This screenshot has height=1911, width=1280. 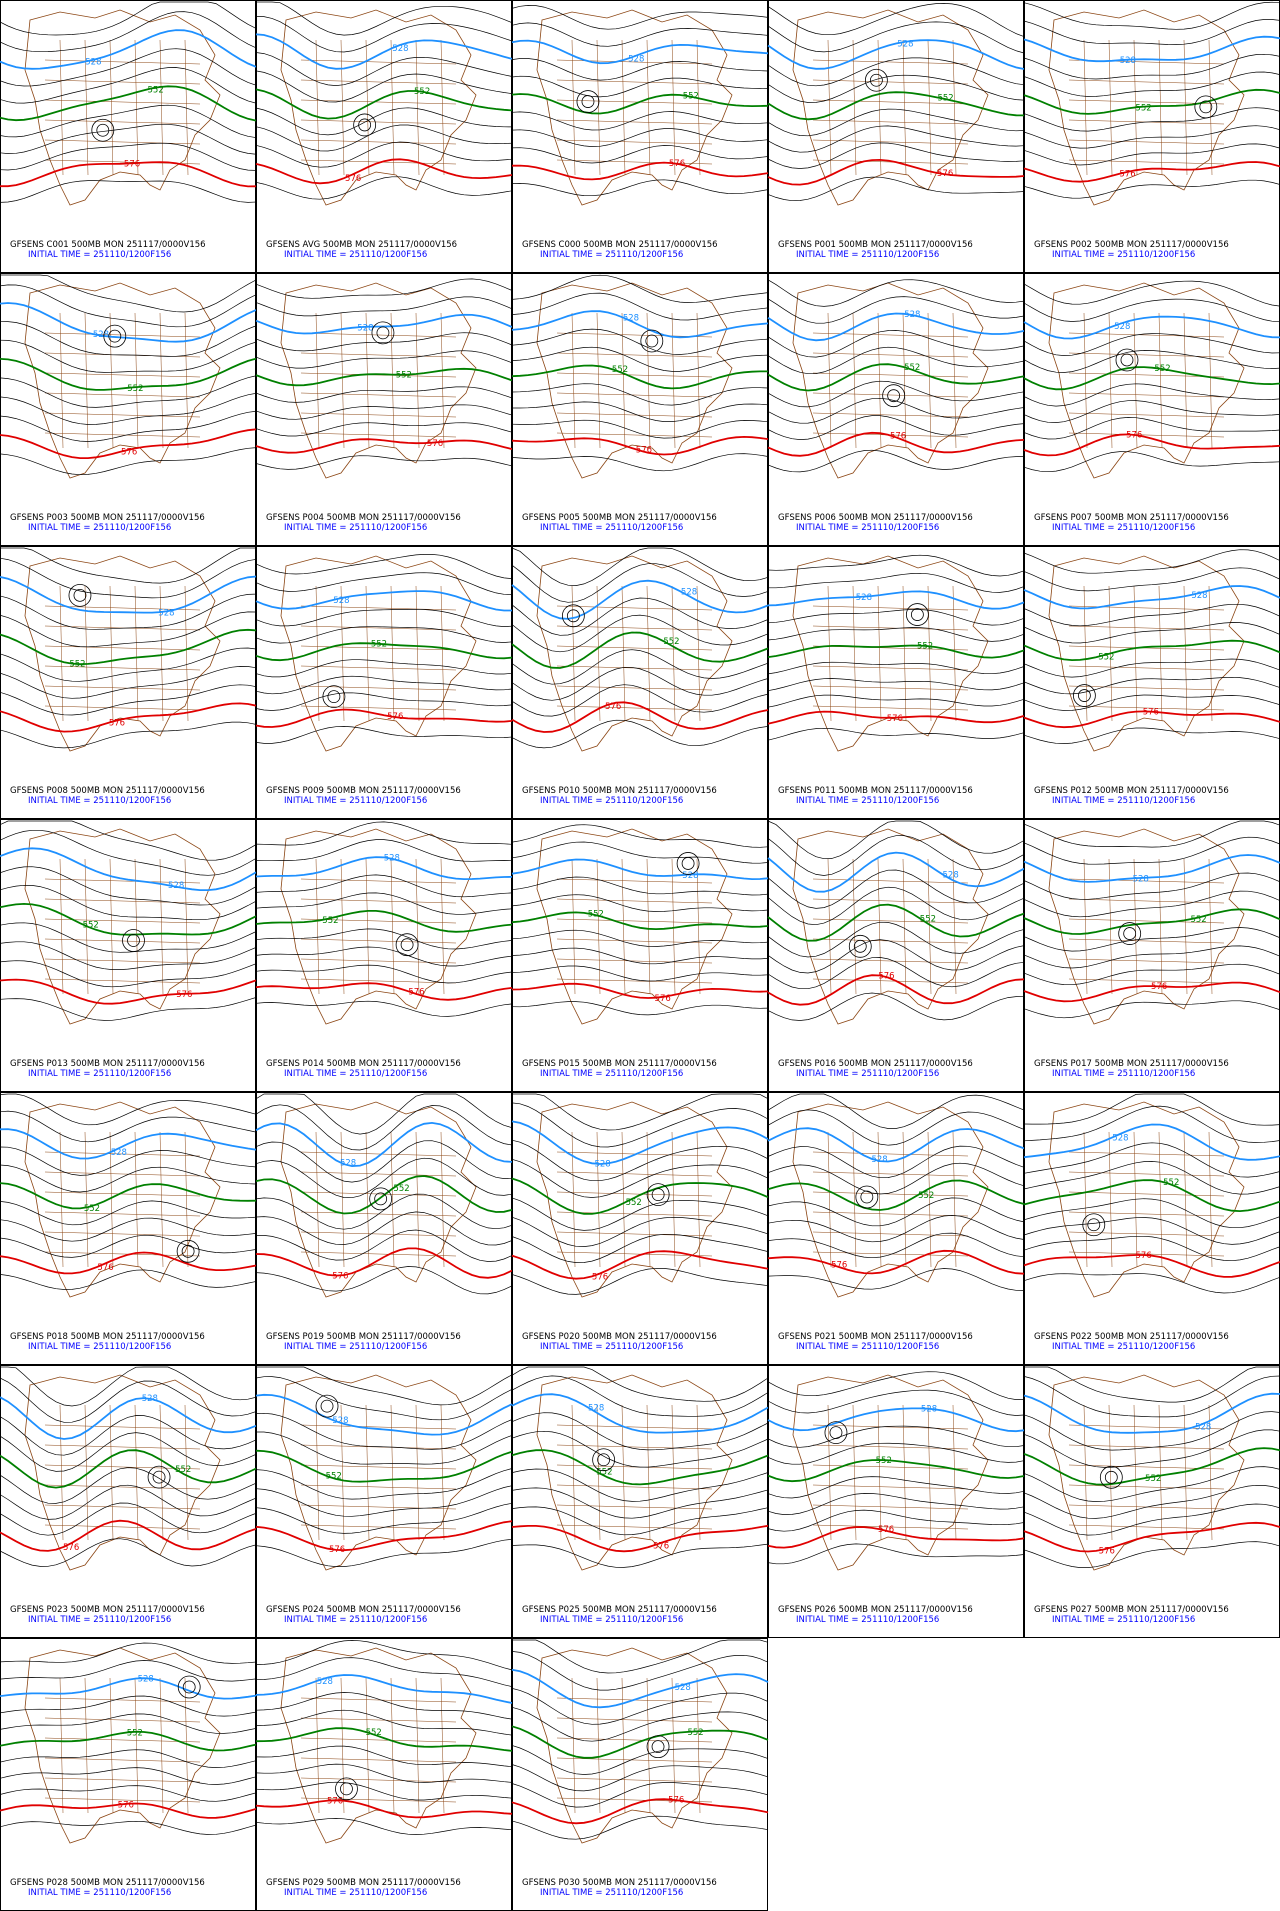 I want to click on coastline, so click(x=890, y=1472).